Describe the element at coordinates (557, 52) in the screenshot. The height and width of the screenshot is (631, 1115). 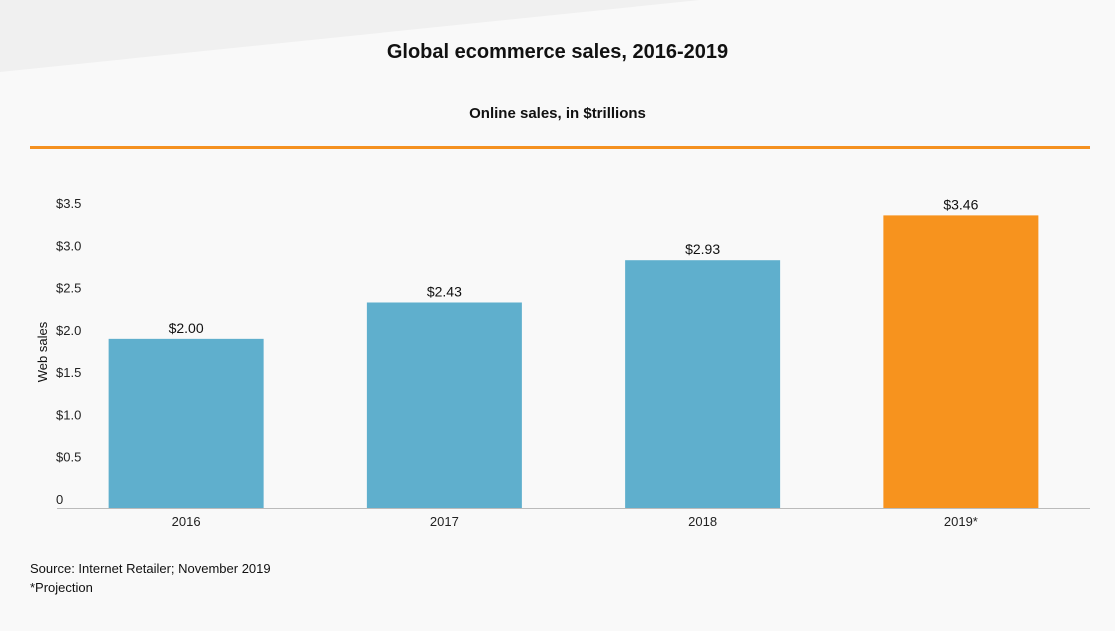
I see `chart-title: Global ecommerce sales, 2016-2019` at that location.